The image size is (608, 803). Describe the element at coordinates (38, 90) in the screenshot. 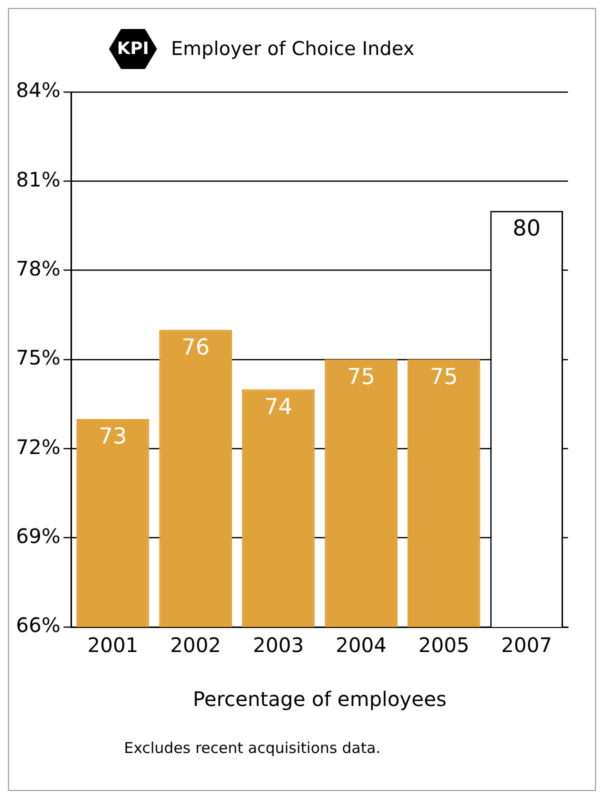

I see `y-tick-label: 84%` at that location.